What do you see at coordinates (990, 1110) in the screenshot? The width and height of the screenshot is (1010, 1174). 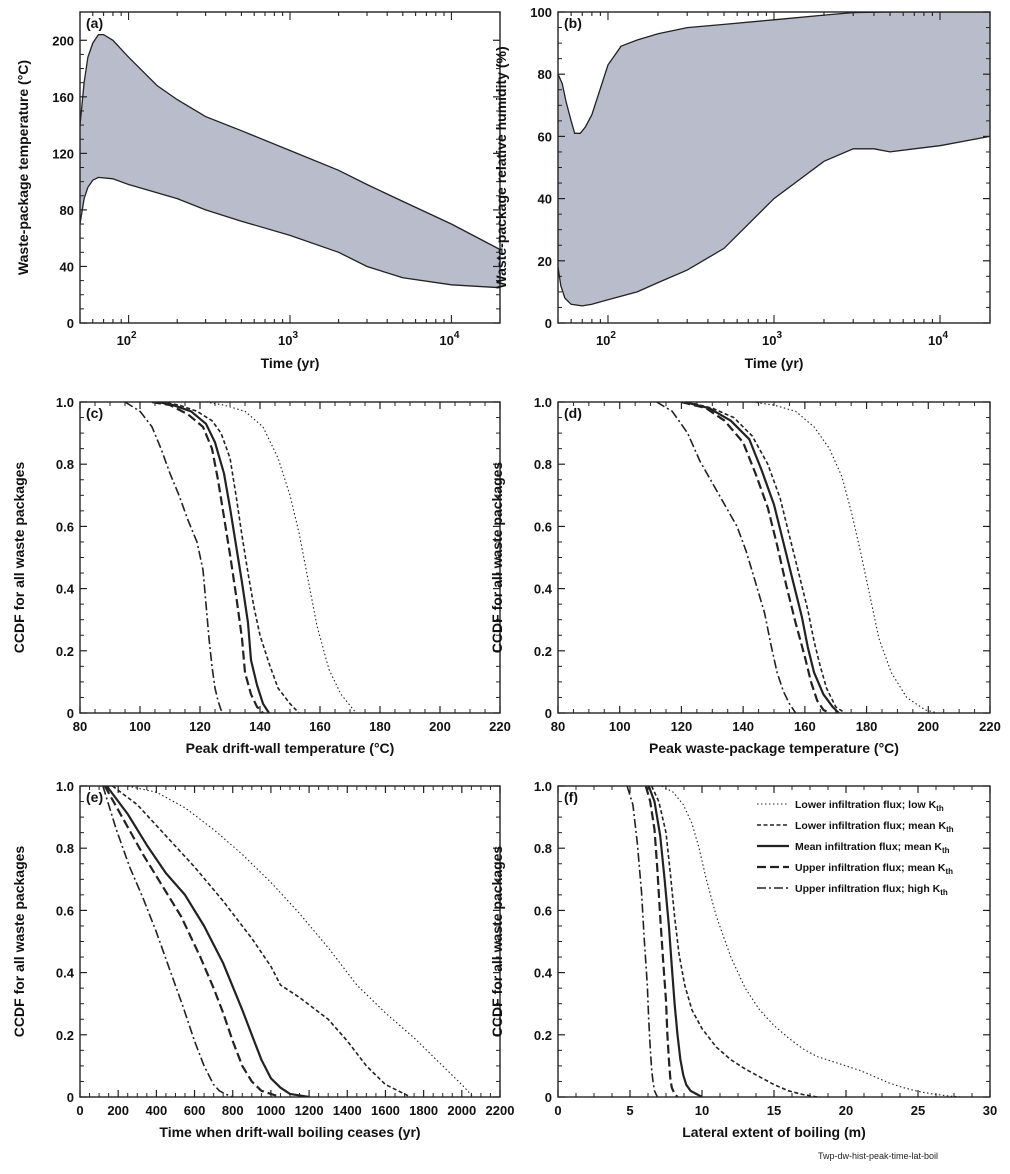 I see `x-tick-label: 30` at bounding box center [990, 1110].